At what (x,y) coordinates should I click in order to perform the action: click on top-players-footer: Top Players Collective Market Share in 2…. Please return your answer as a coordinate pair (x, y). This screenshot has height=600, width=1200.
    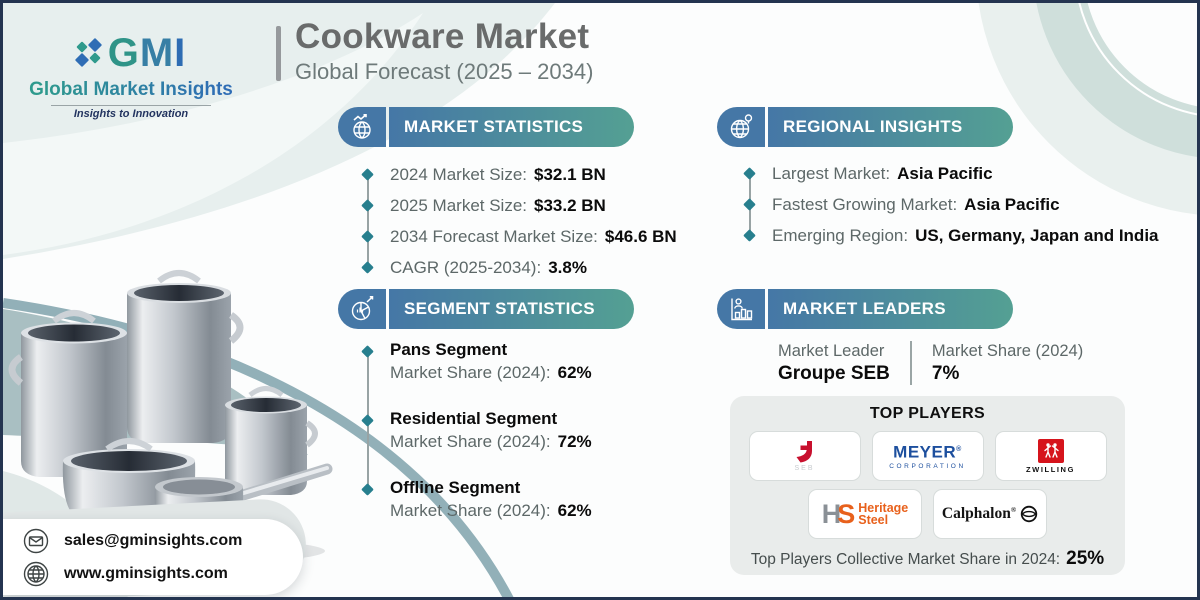
    Looking at the image, I should click on (927, 558).